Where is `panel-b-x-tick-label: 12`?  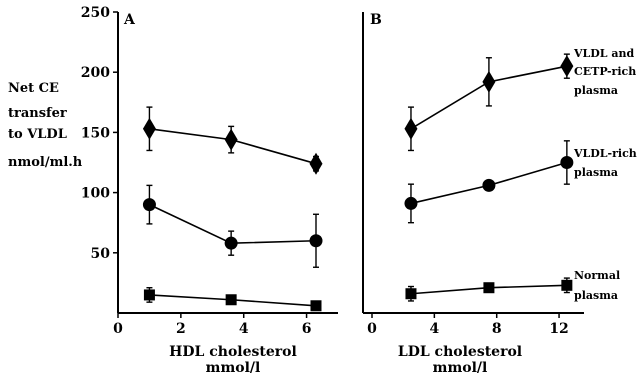
panel-b-x-tick-label: 12 is located at coordinates (558, 329).